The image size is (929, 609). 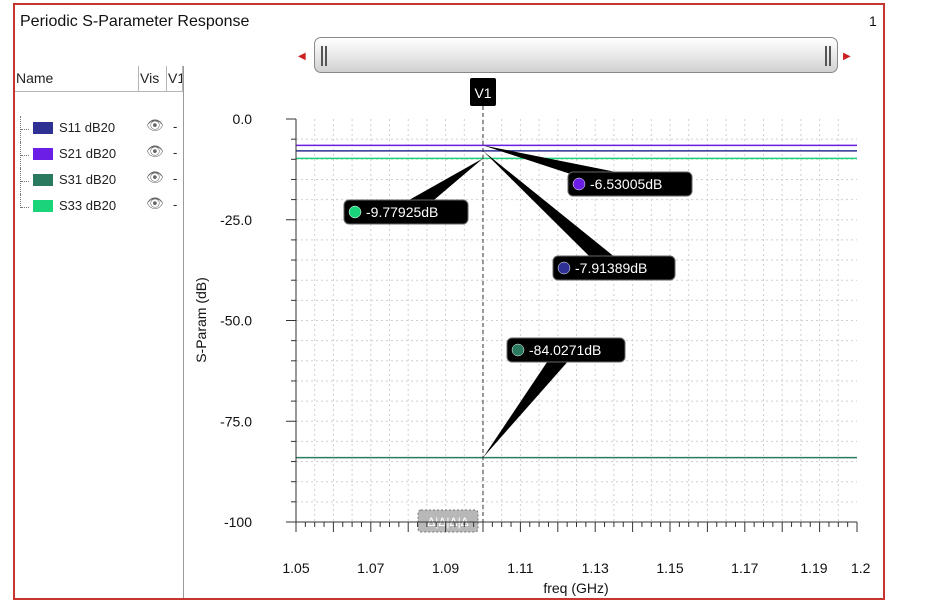 I want to click on legend-row-s31: S31 dB20 👁 -, so click(x=99, y=181).